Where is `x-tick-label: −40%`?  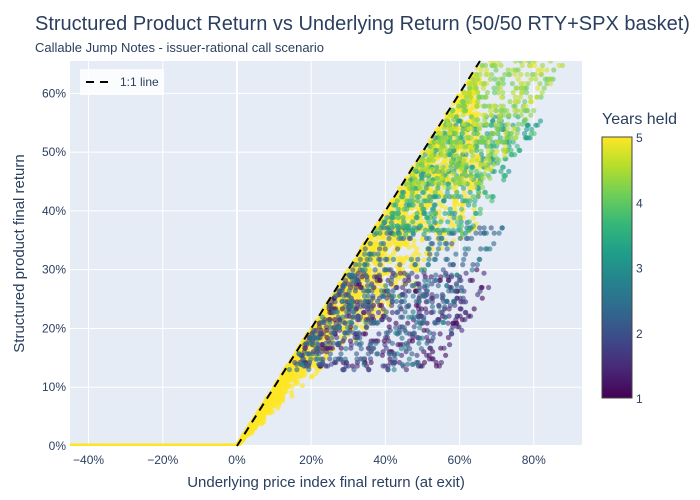
x-tick-label: −40% is located at coordinates (88, 460).